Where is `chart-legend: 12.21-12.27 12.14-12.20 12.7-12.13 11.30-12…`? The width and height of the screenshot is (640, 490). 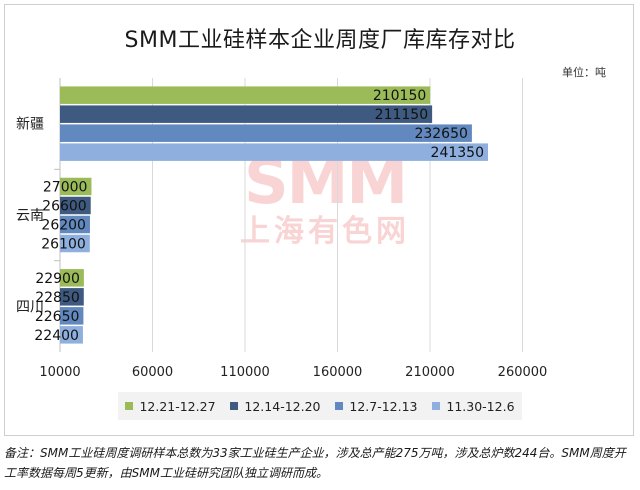 chart-legend: 12.21-12.27 12.14-12.20 12.7-12.13 11.30-12… is located at coordinates (320, 406).